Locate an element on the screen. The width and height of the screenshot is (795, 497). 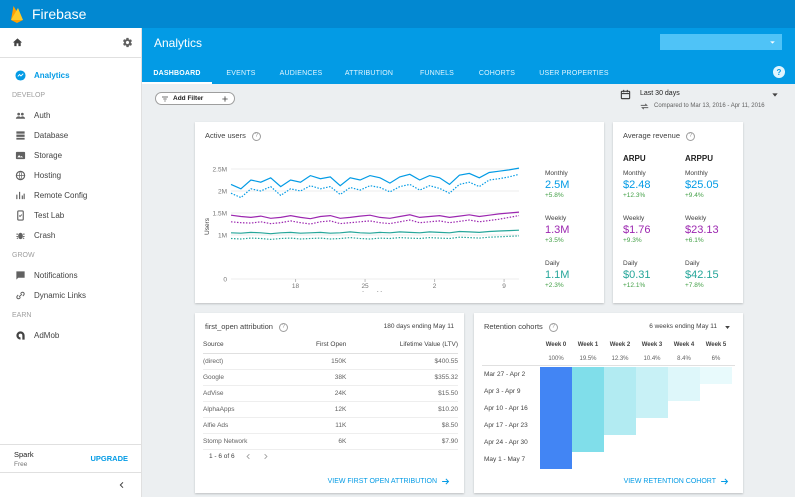
sidebar-item-crash: Crash is located at coordinates (70, 235).